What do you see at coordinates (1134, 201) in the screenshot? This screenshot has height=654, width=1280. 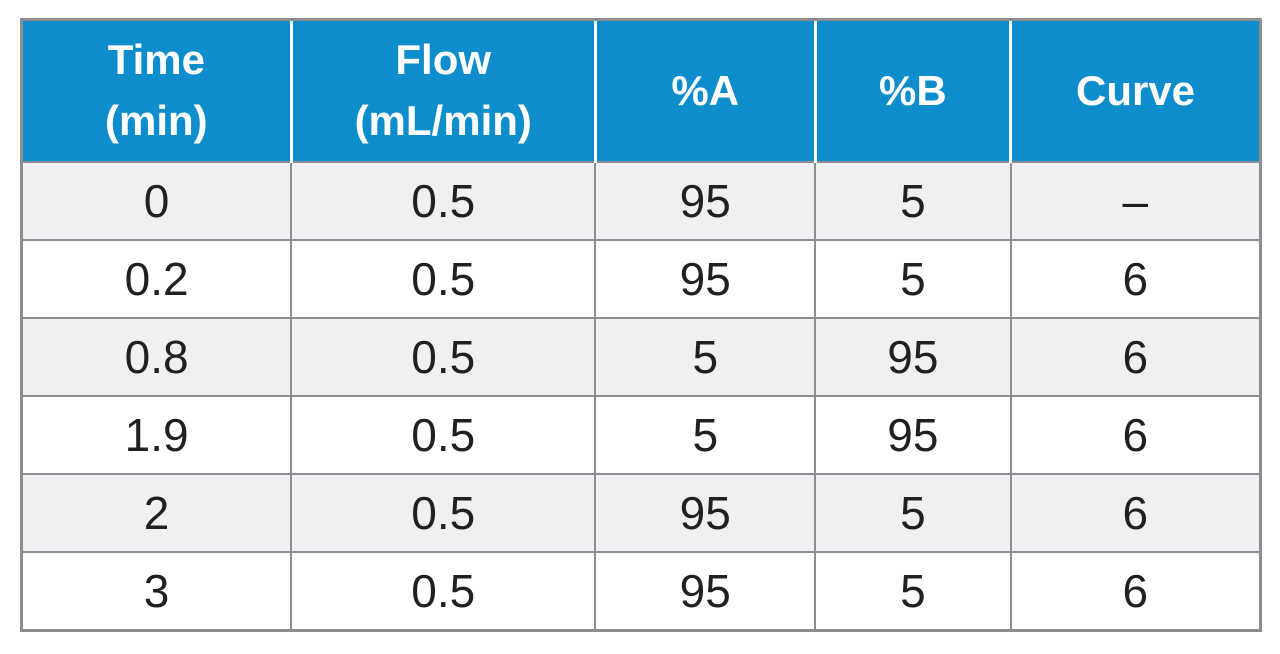 I see `cell-curve: –` at bounding box center [1134, 201].